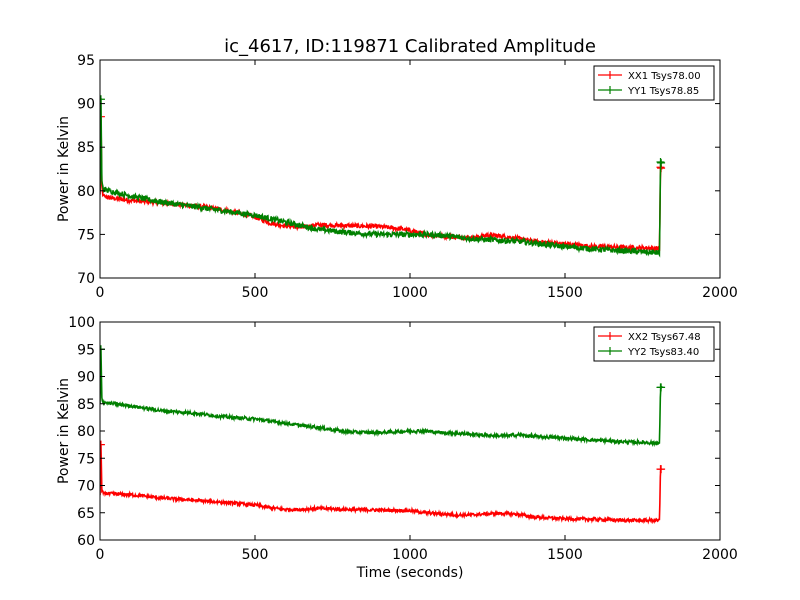  I want to click on legend-item-2: YY2 Tsys83.40, so click(648, 352).